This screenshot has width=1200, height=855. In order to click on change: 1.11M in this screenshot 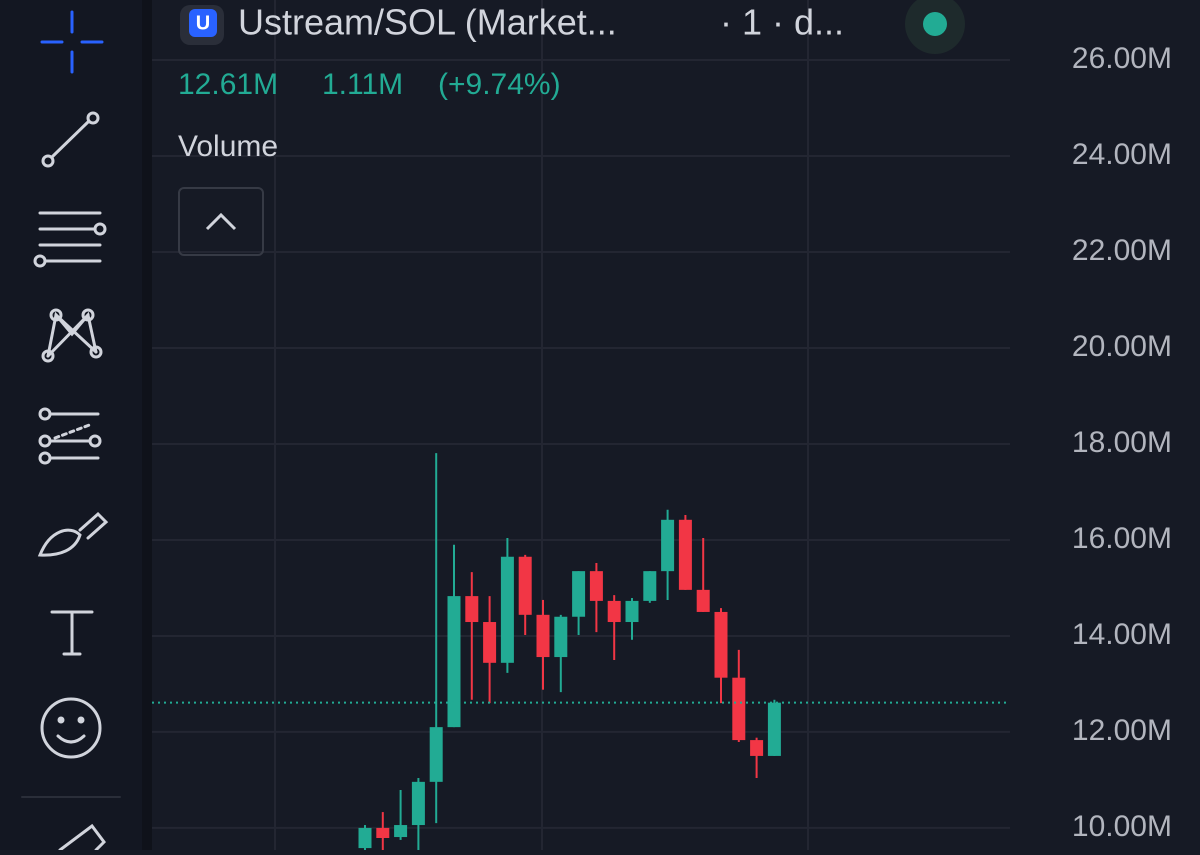, I will do `click(362, 84)`.